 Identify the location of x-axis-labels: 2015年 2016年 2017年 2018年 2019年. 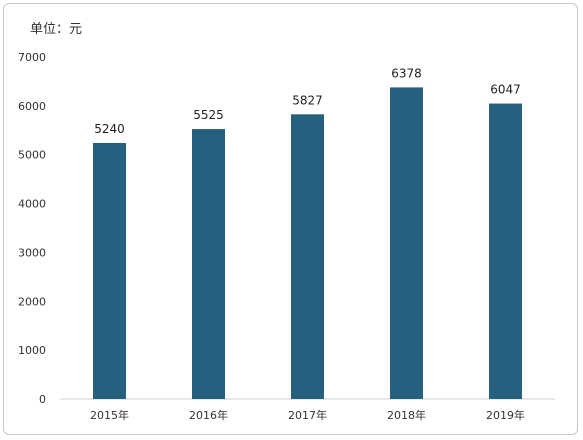
(307, 415).